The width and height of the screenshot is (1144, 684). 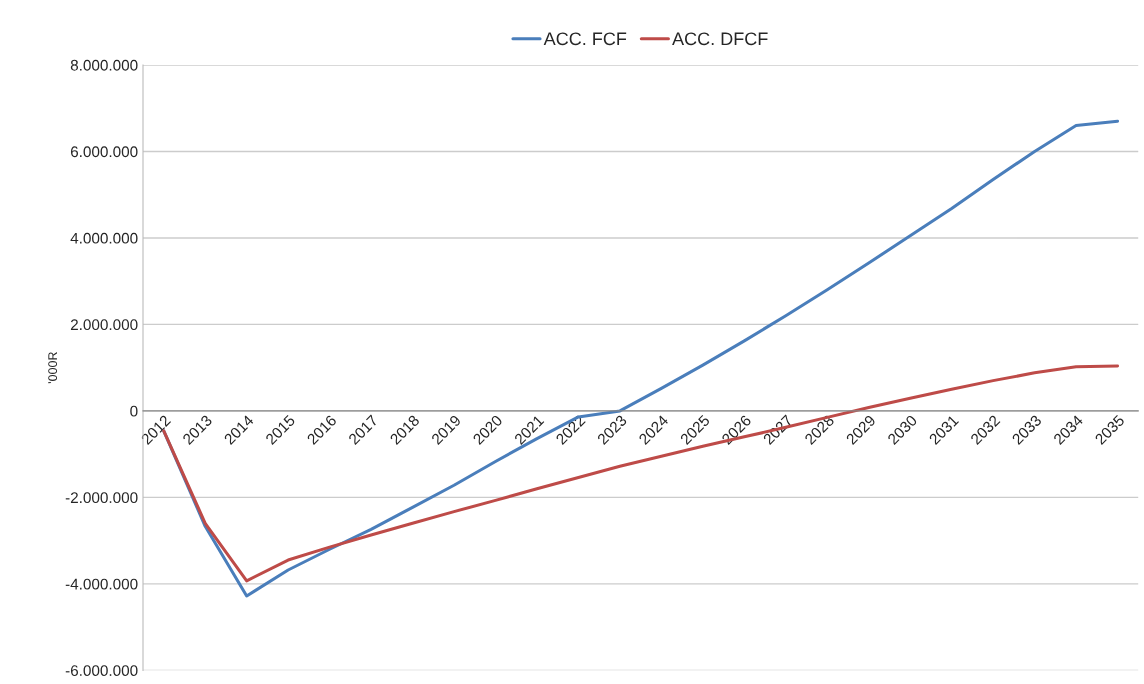 What do you see at coordinates (104, 152) in the screenshot?
I see `y-tick-label: 6.000.000` at bounding box center [104, 152].